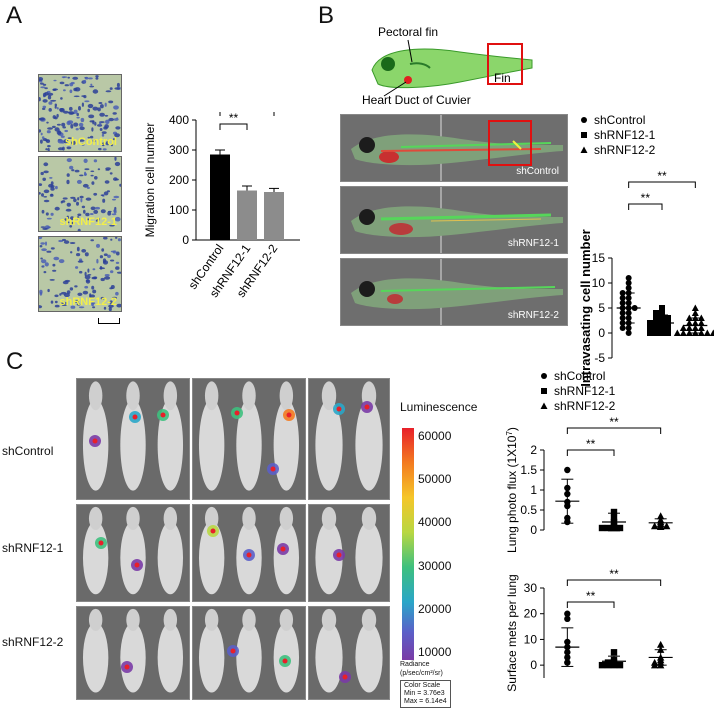 This screenshot has width=717, height=708. Describe the element at coordinates (349, 550) in the screenshot. I see `mouse-render` at that location.